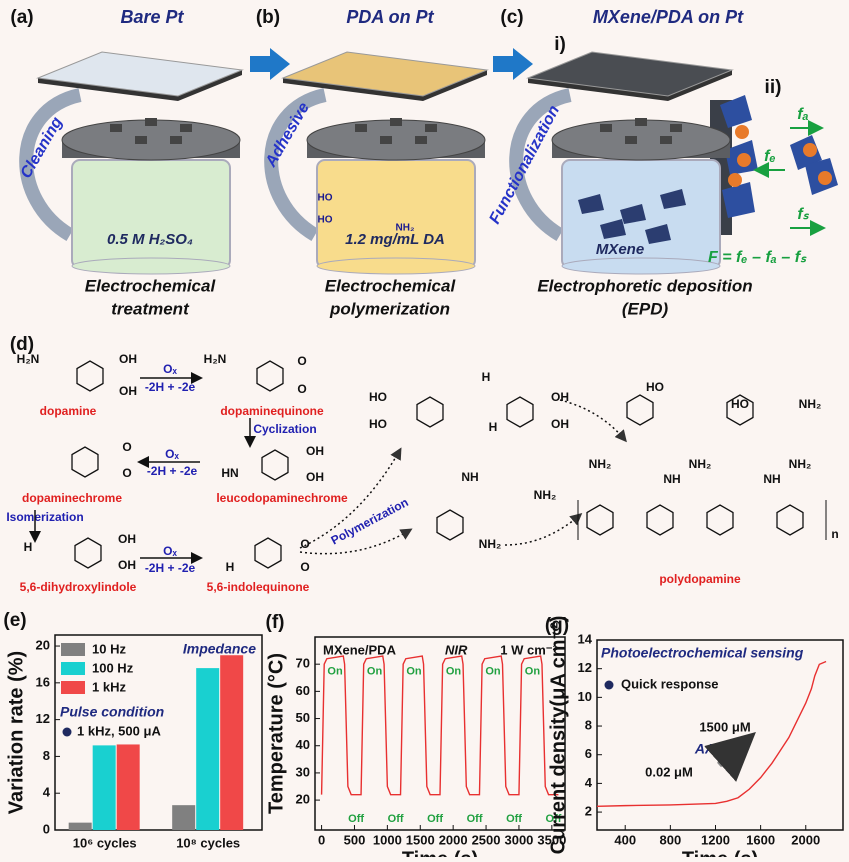  I want to click on note: Quick response, so click(670, 683).